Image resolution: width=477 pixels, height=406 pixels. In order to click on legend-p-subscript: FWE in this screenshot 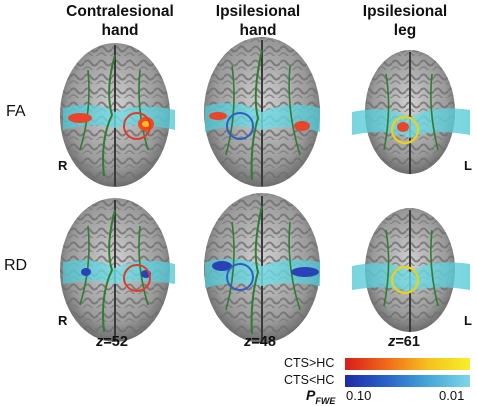, I will do `click(325, 400)`.